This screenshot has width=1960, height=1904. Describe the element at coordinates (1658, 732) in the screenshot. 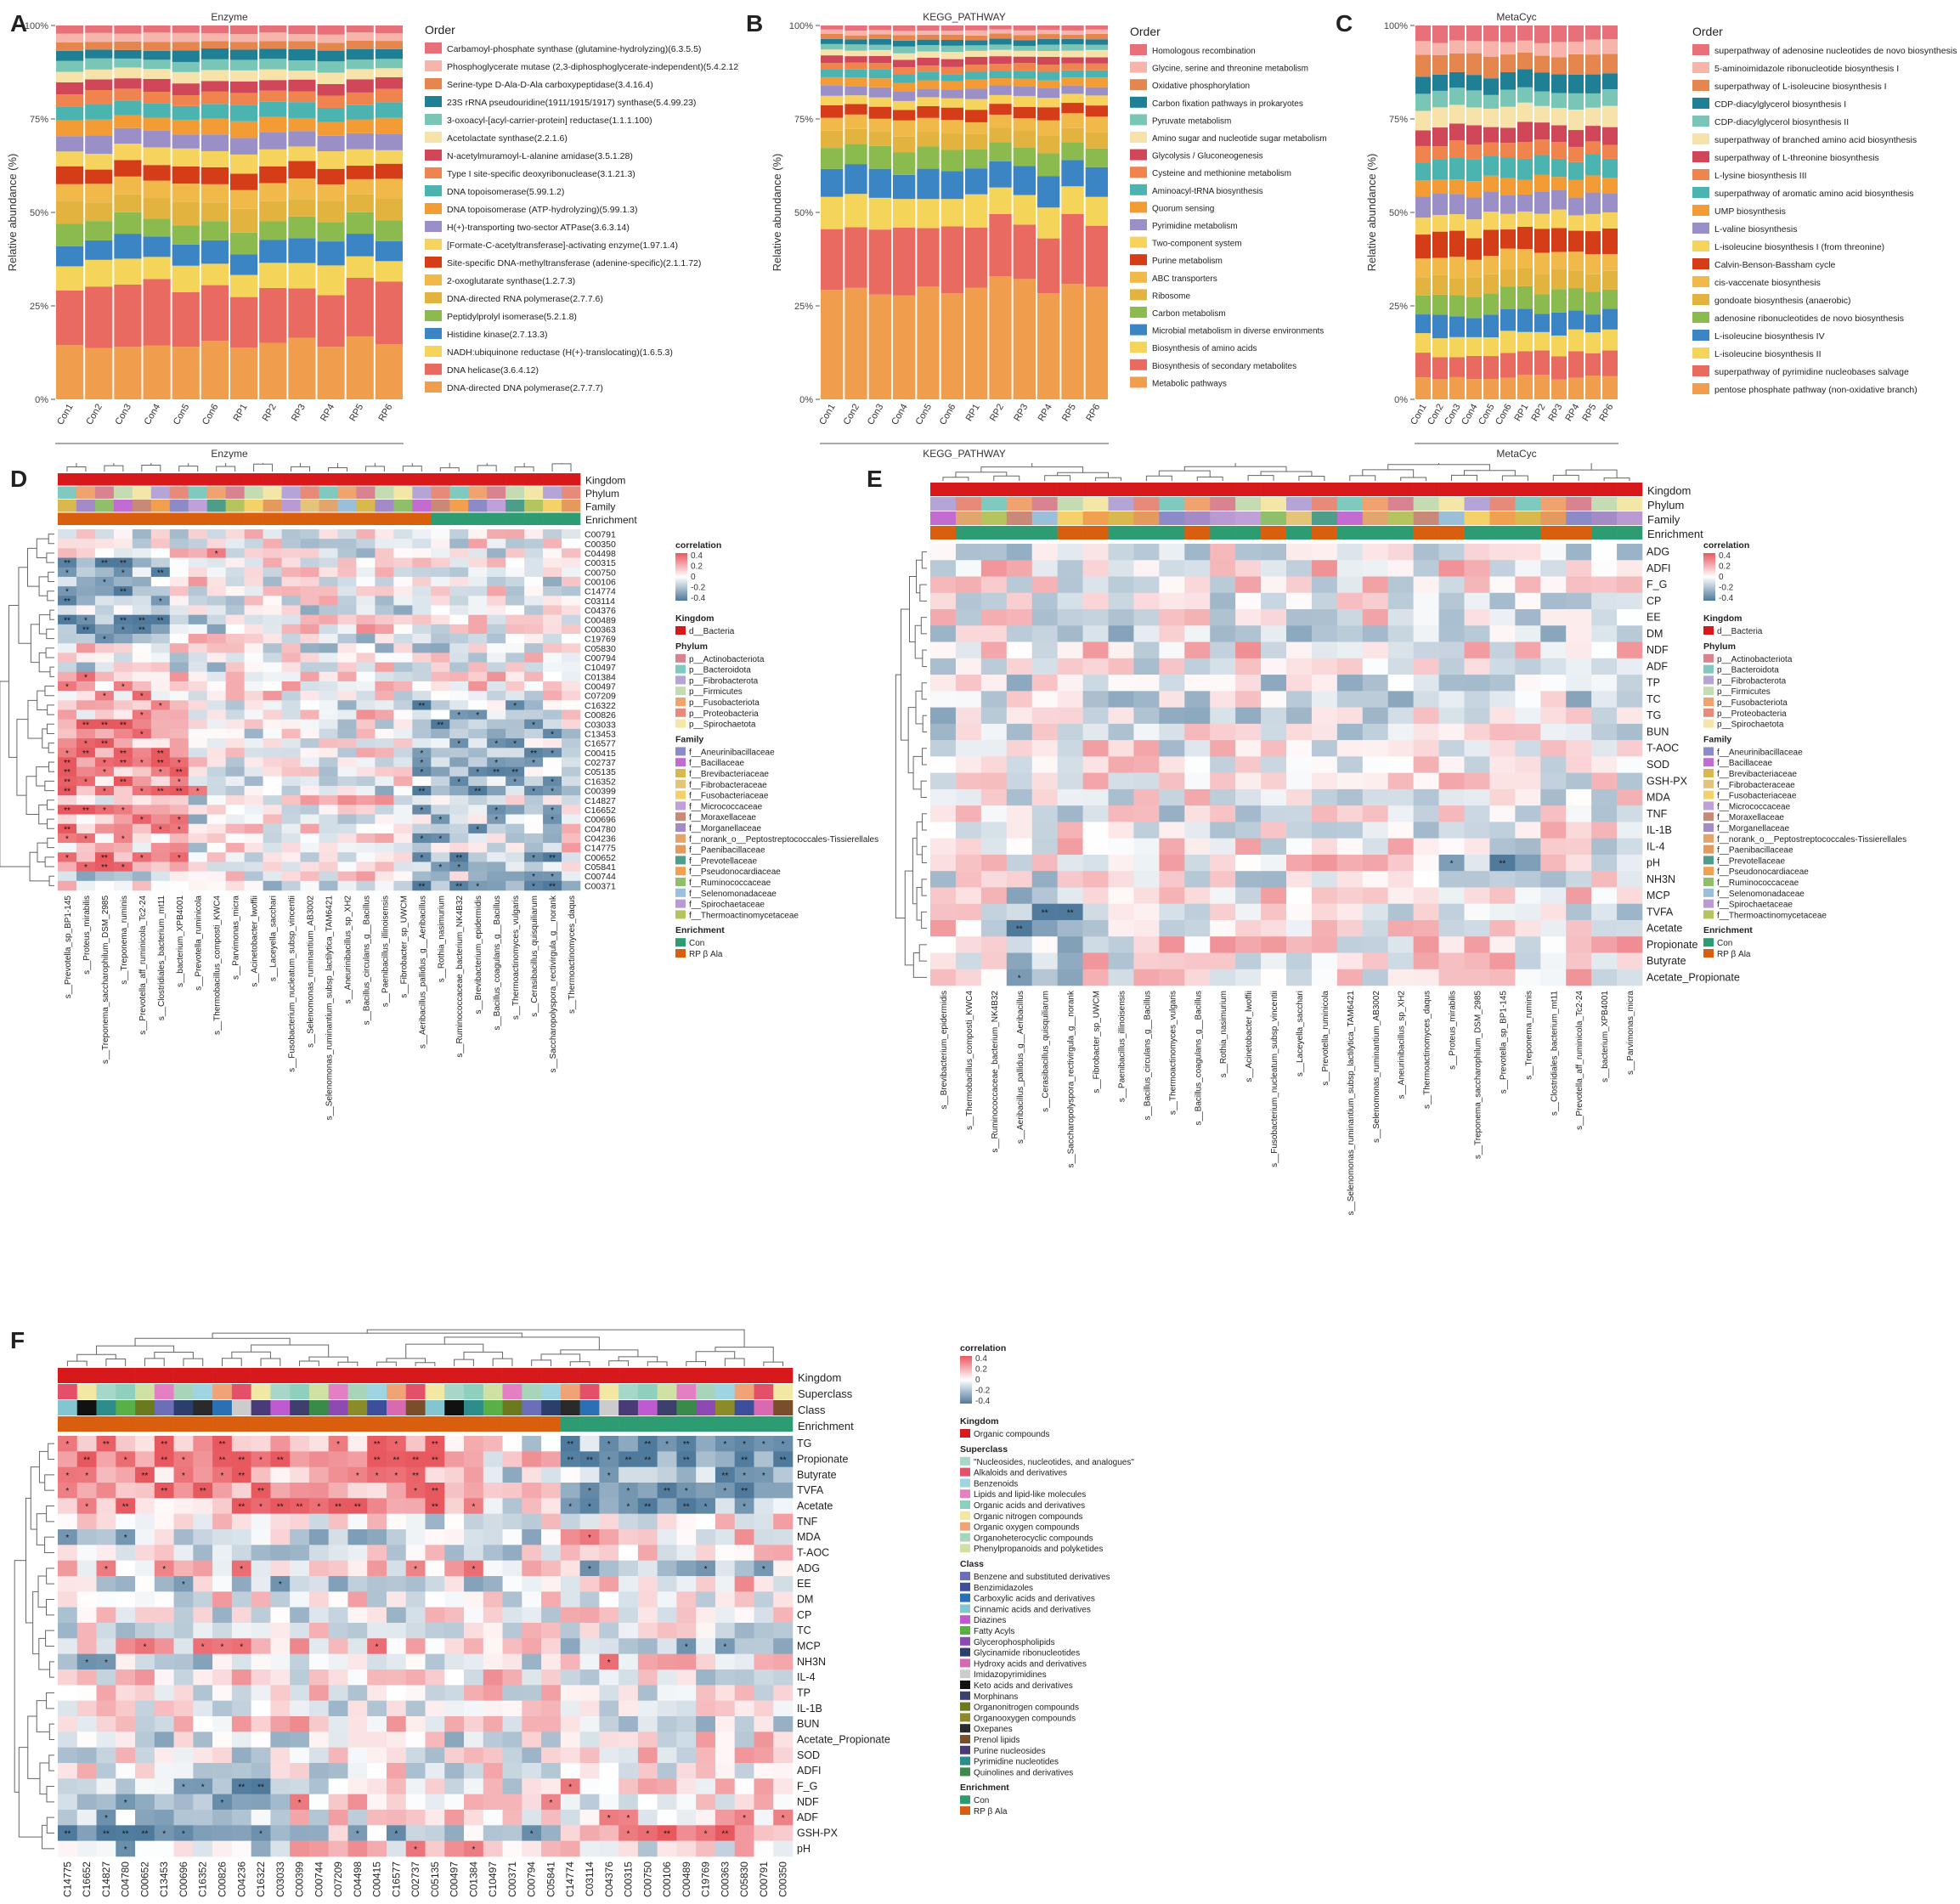

I see `row-label: BUN` at that location.